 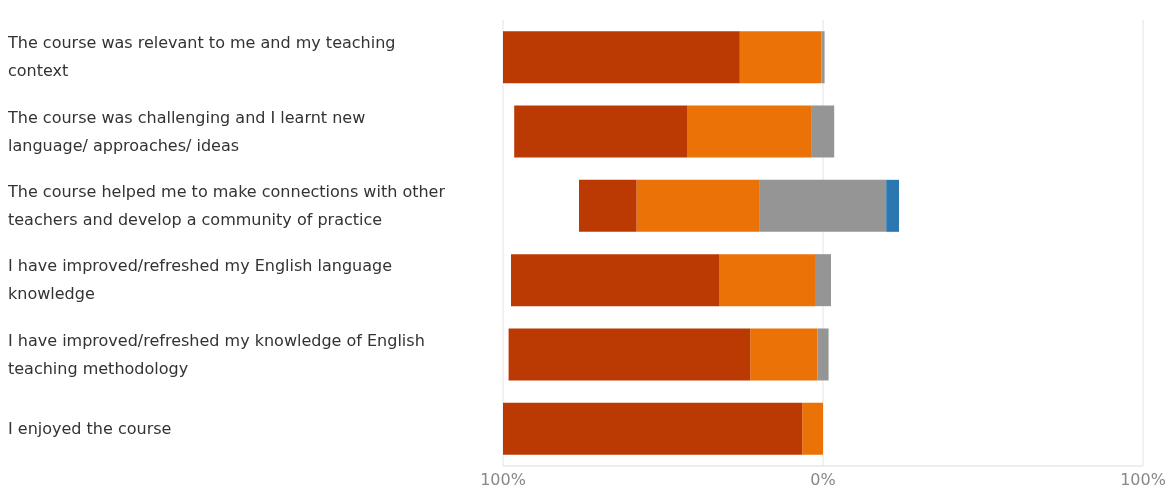 What do you see at coordinates (200, 279) in the screenshot?
I see `y-tick-label: I have improved/refreshed my English language knowledge` at bounding box center [200, 279].